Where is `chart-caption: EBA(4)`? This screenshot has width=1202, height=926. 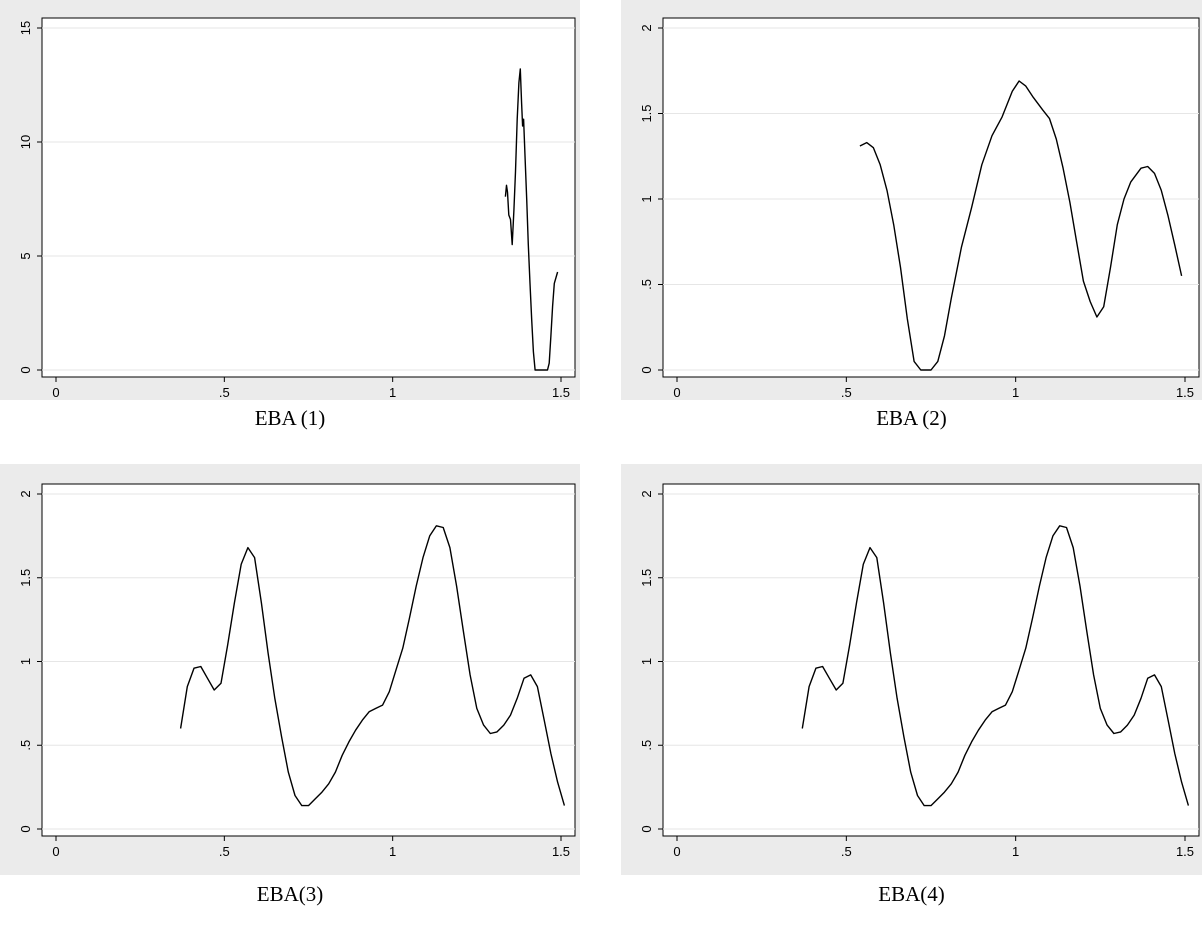 chart-caption: EBA(4) is located at coordinates (911, 894).